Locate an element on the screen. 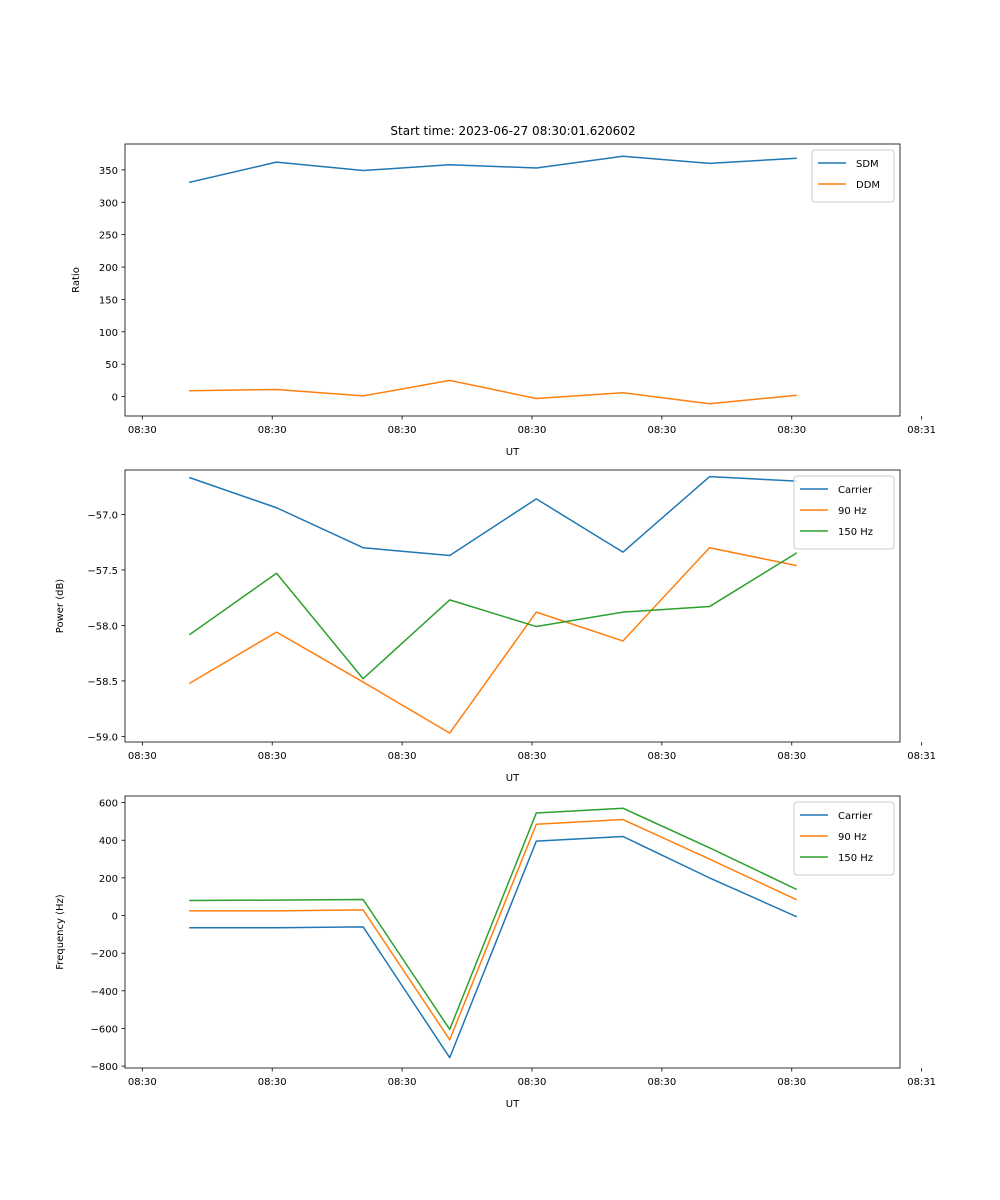 This screenshot has height=1200, width=1000. y-tick-label: −57.0 is located at coordinates (102, 515).